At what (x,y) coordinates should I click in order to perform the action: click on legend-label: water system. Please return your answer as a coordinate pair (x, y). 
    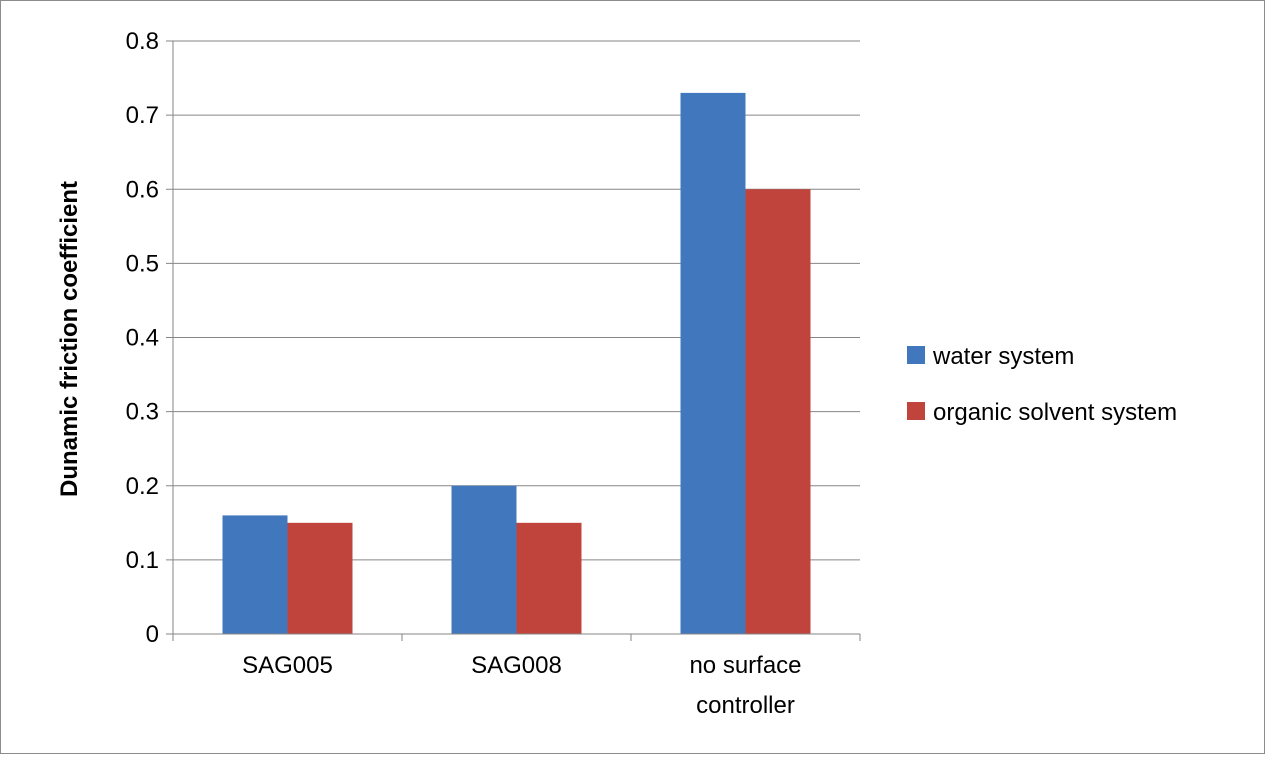
    Looking at the image, I should click on (1003, 356).